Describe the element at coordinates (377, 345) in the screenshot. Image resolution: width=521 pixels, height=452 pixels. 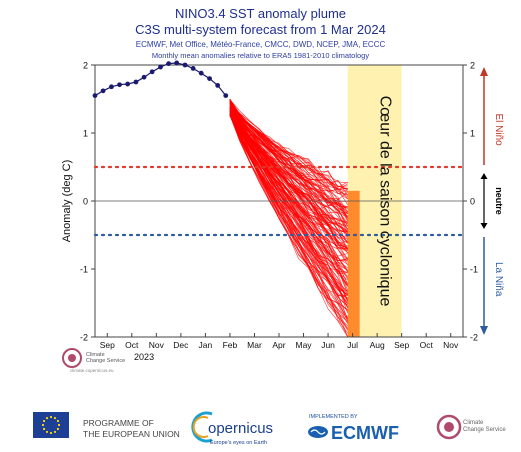
I see `x-tick-label: Aug` at that location.